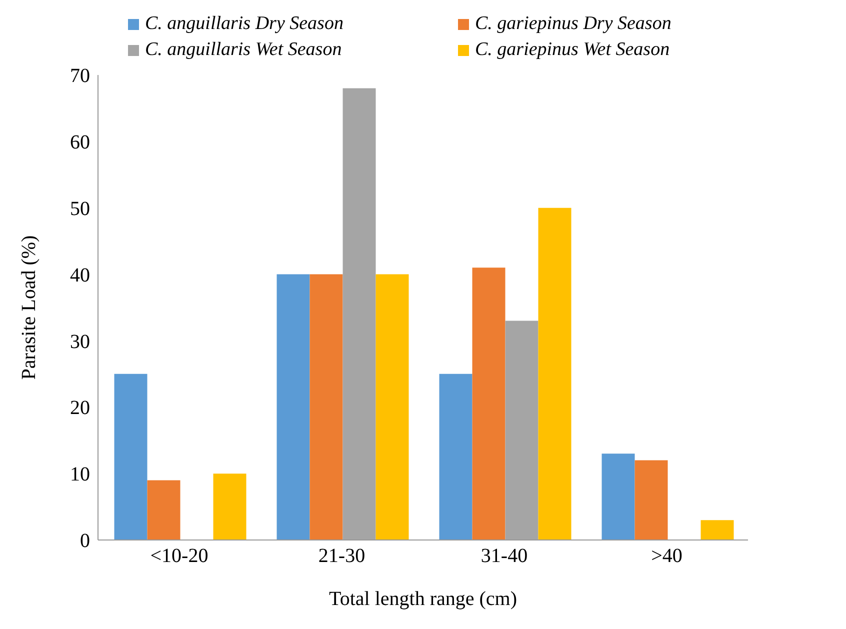  Describe the element at coordinates (666, 556) in the screenshot. I see `x-tick-label: >40` at that location.